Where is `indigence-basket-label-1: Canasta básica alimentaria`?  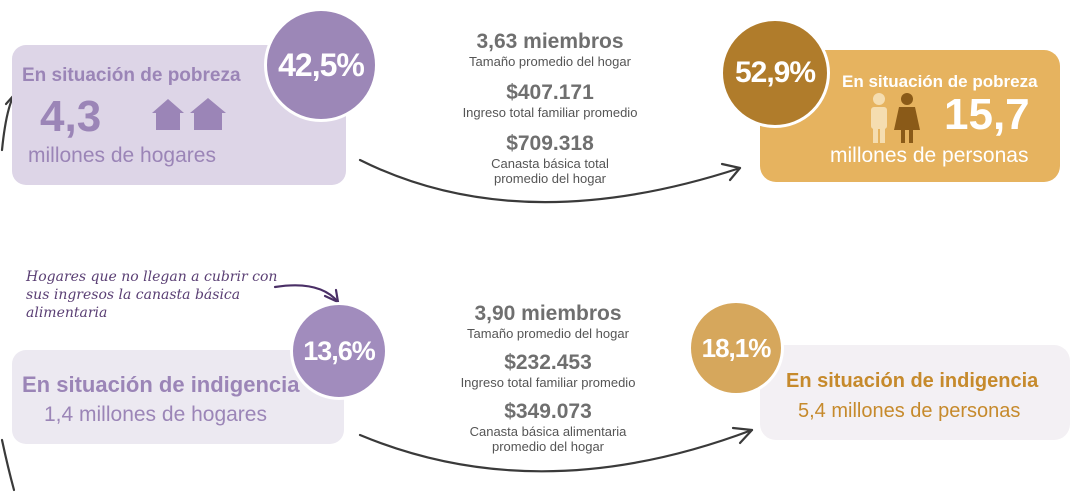 indigence-basket-label-1: Canasta básica alimentaria is located at coordinates (548, 431).